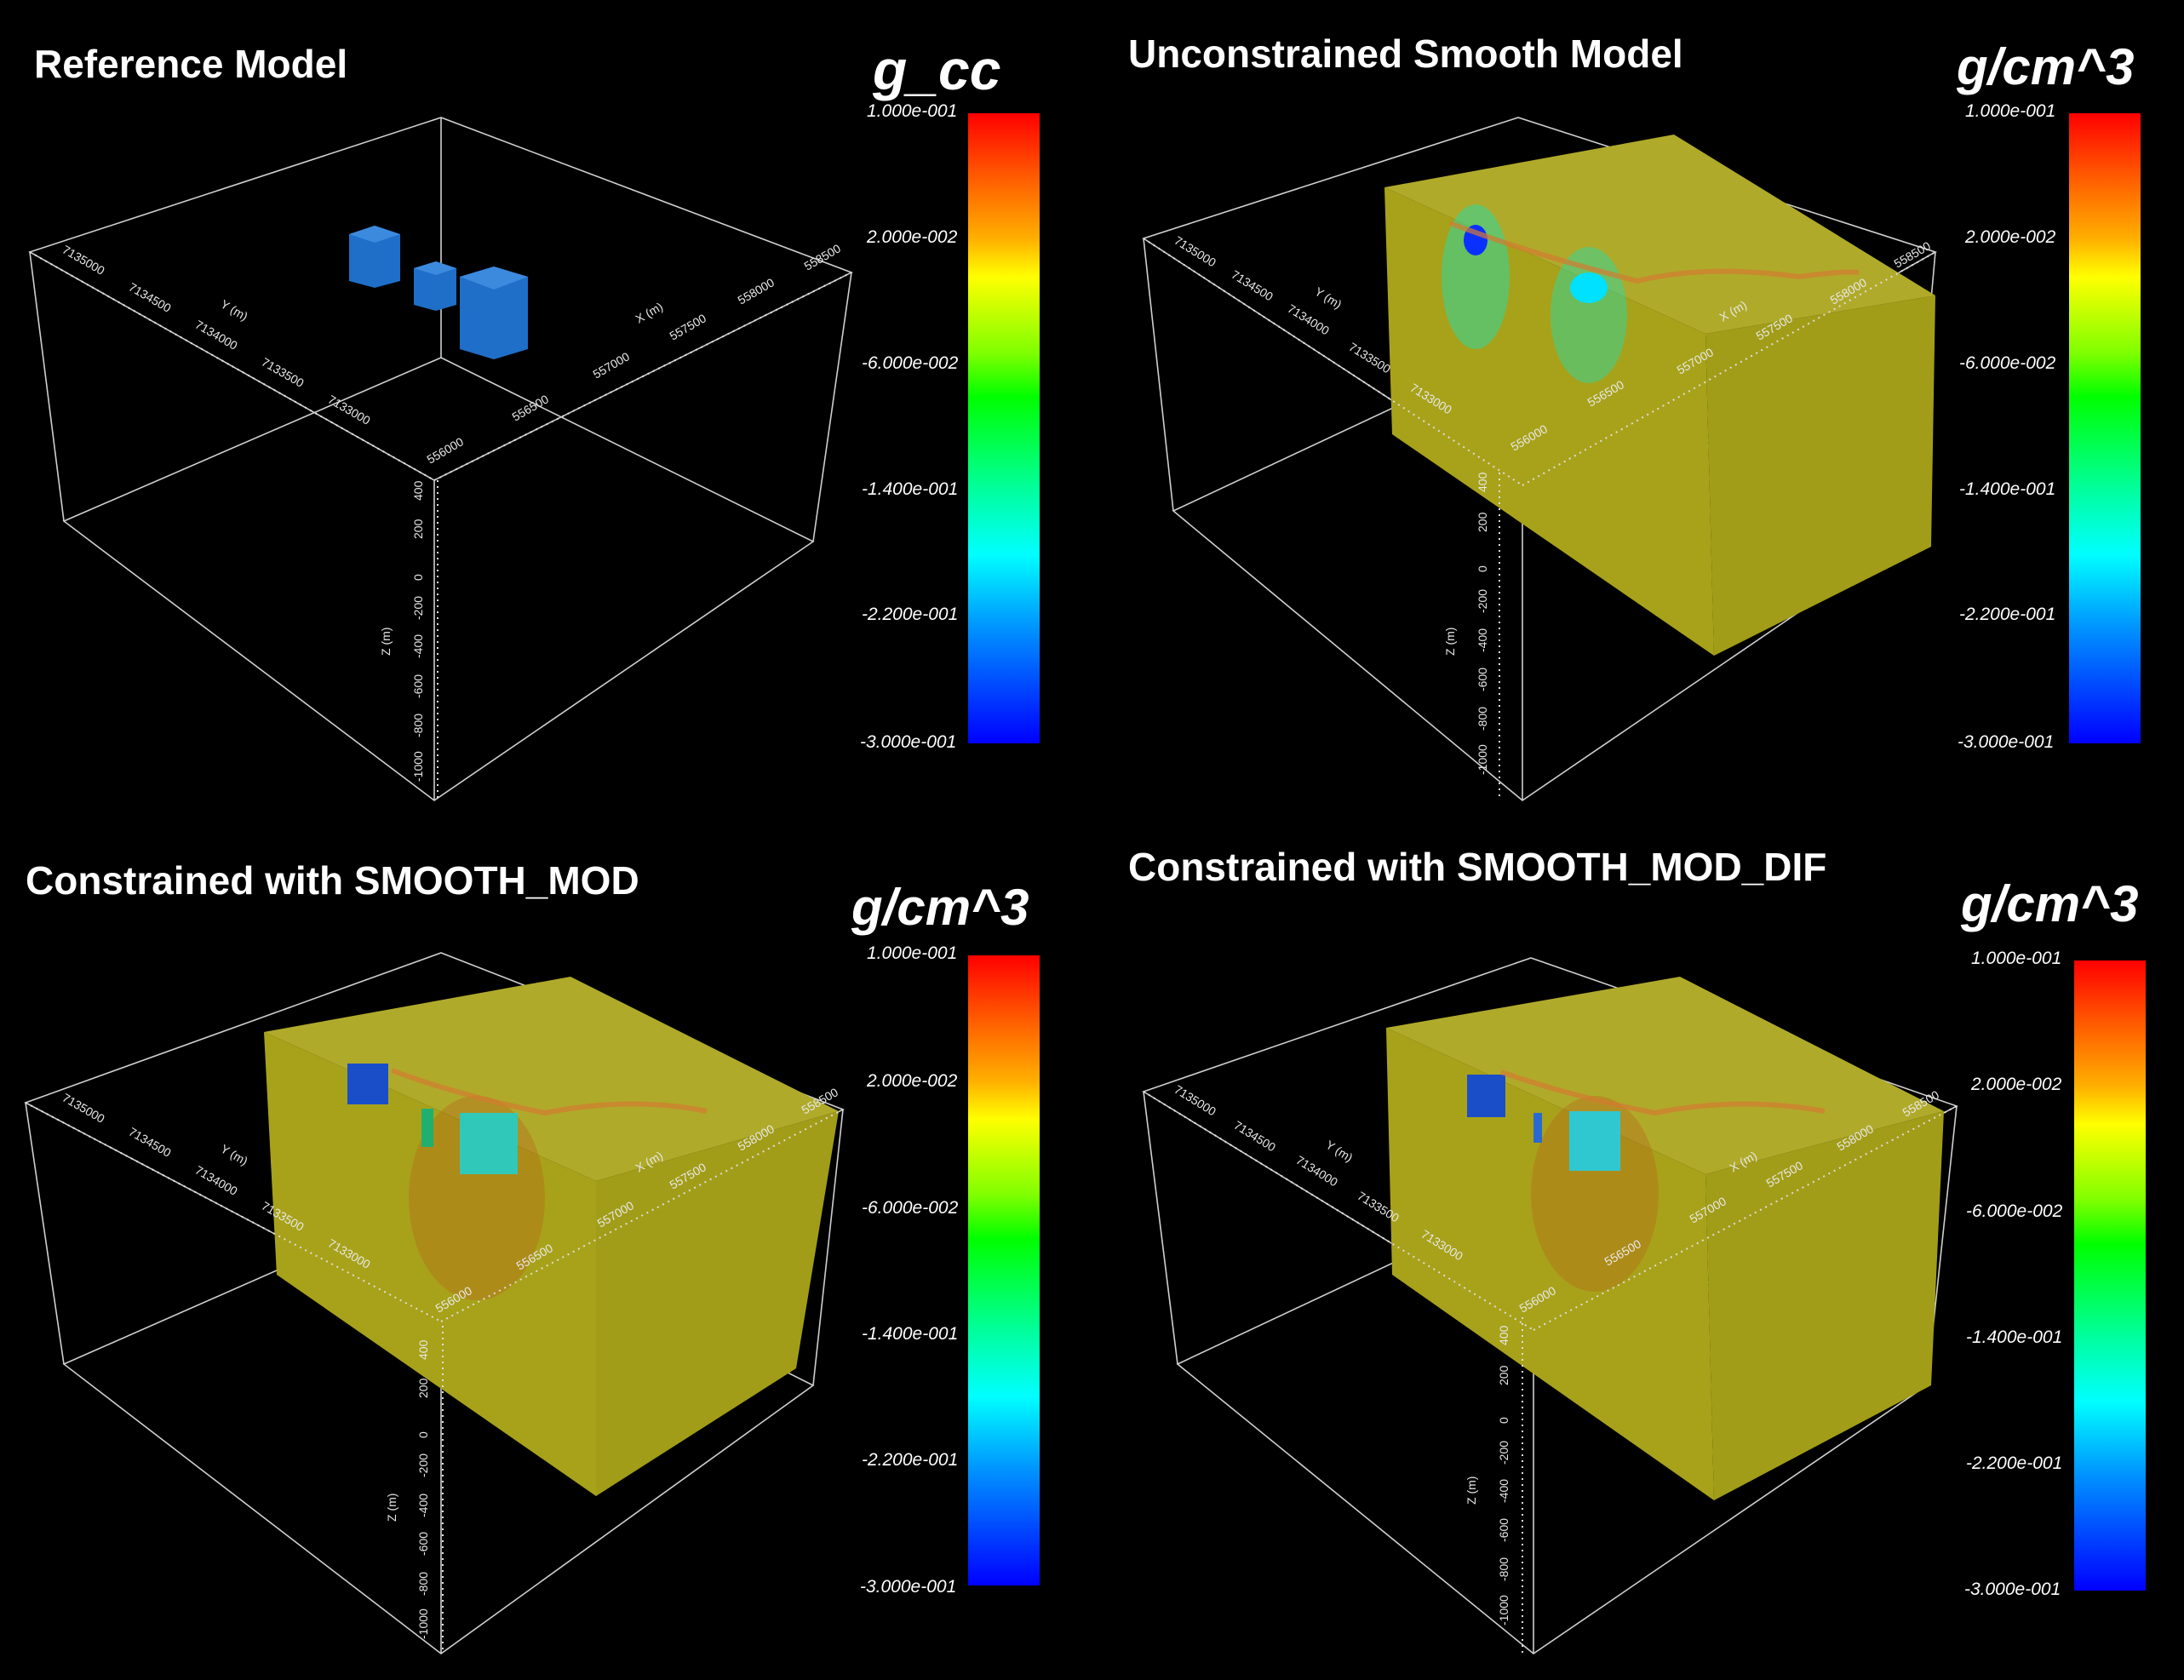 The width and height of the screenshot is (2184, 1680). Describe the element at coordinates (688, 327) in the screenshot. I see `x-tick-label: 557500` at that location.